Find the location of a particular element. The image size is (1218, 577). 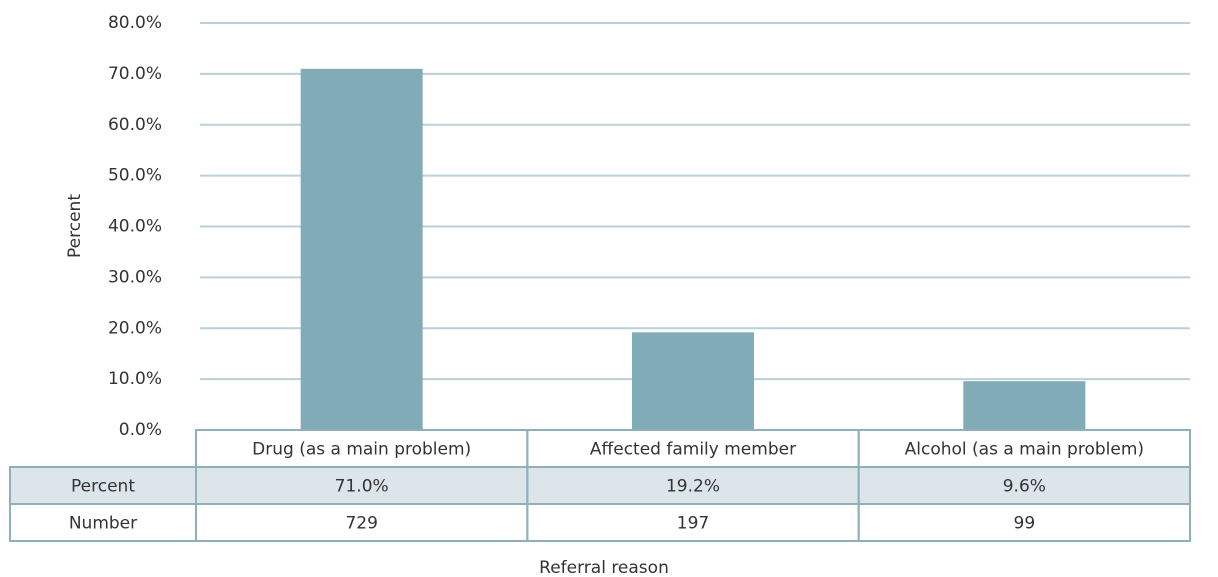

row-label: Percent is located at coordinates (103, 487).